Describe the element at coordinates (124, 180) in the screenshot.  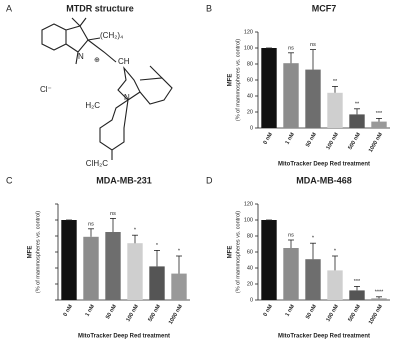
I see `chart-title: MDA-MB-231` at that location.